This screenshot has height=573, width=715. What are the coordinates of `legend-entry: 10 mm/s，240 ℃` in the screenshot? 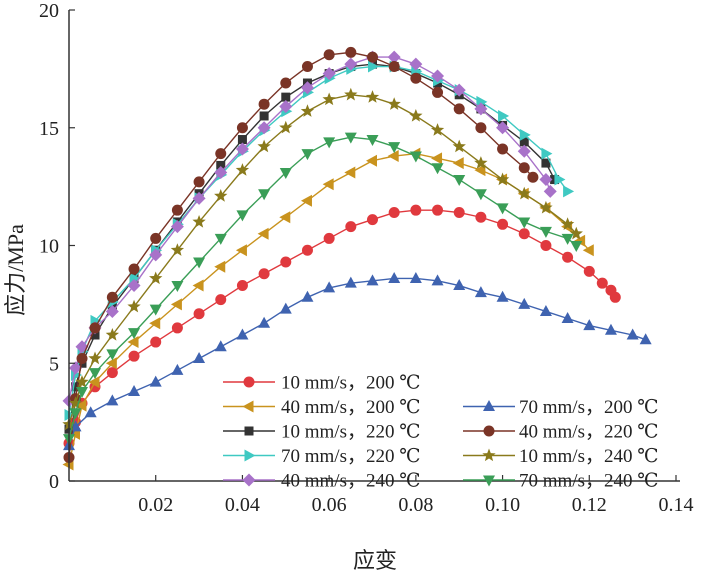 It's located at (561, 456).